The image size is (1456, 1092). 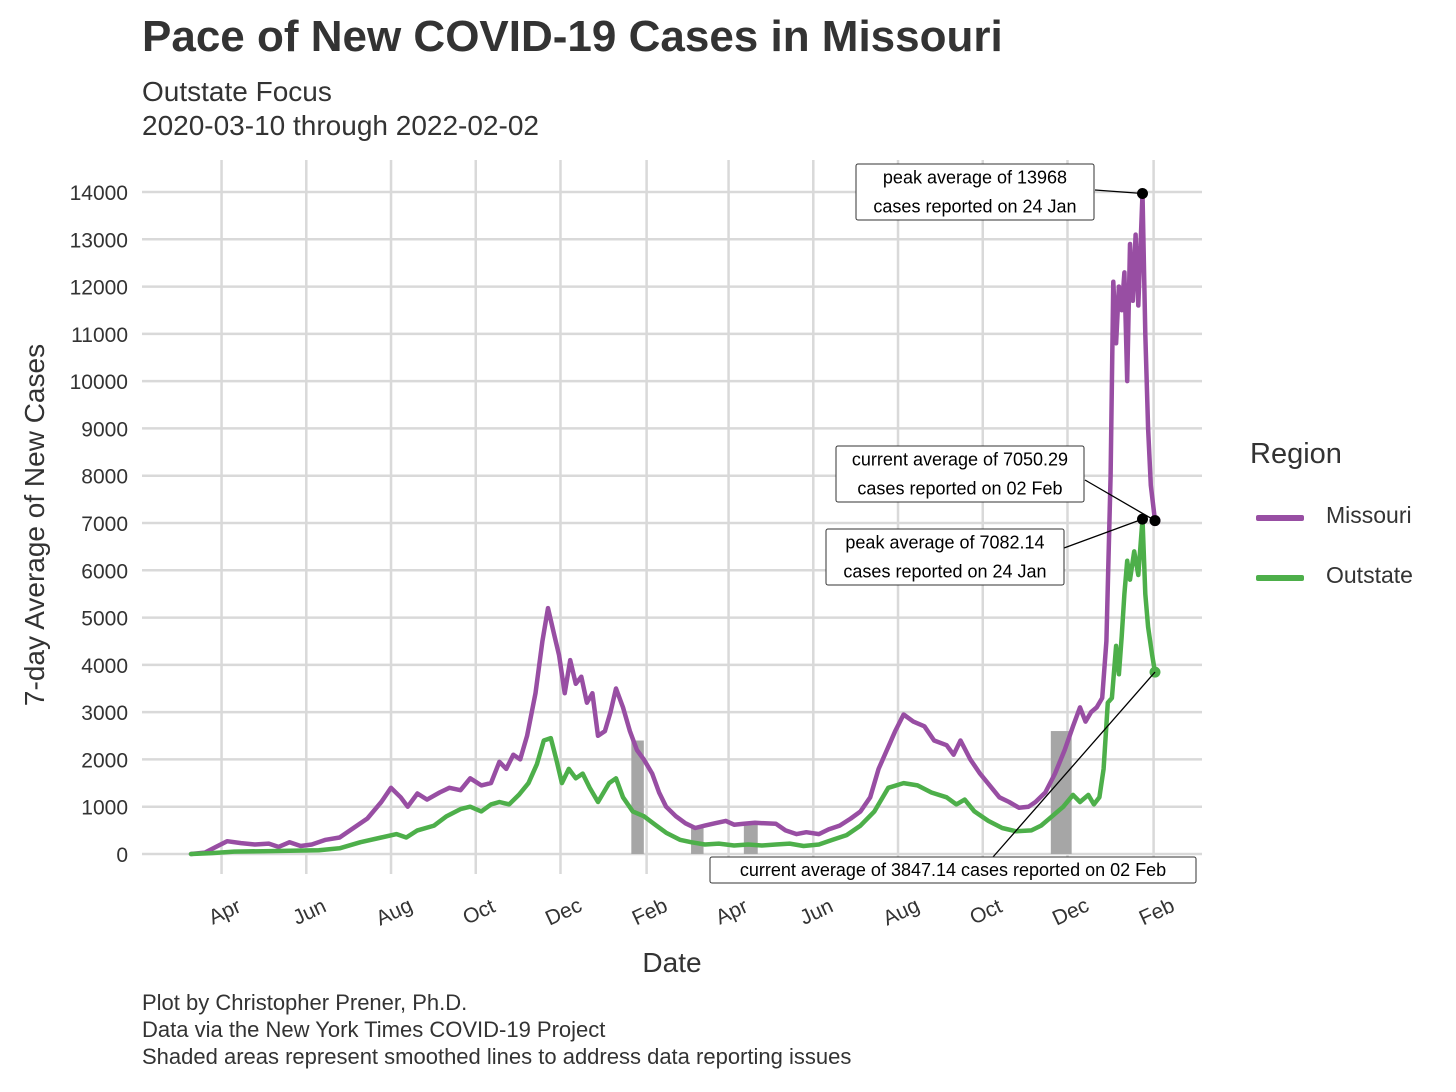 I want to click on annotation-label: peak average of 7082.14, so click(x=944, y=543).